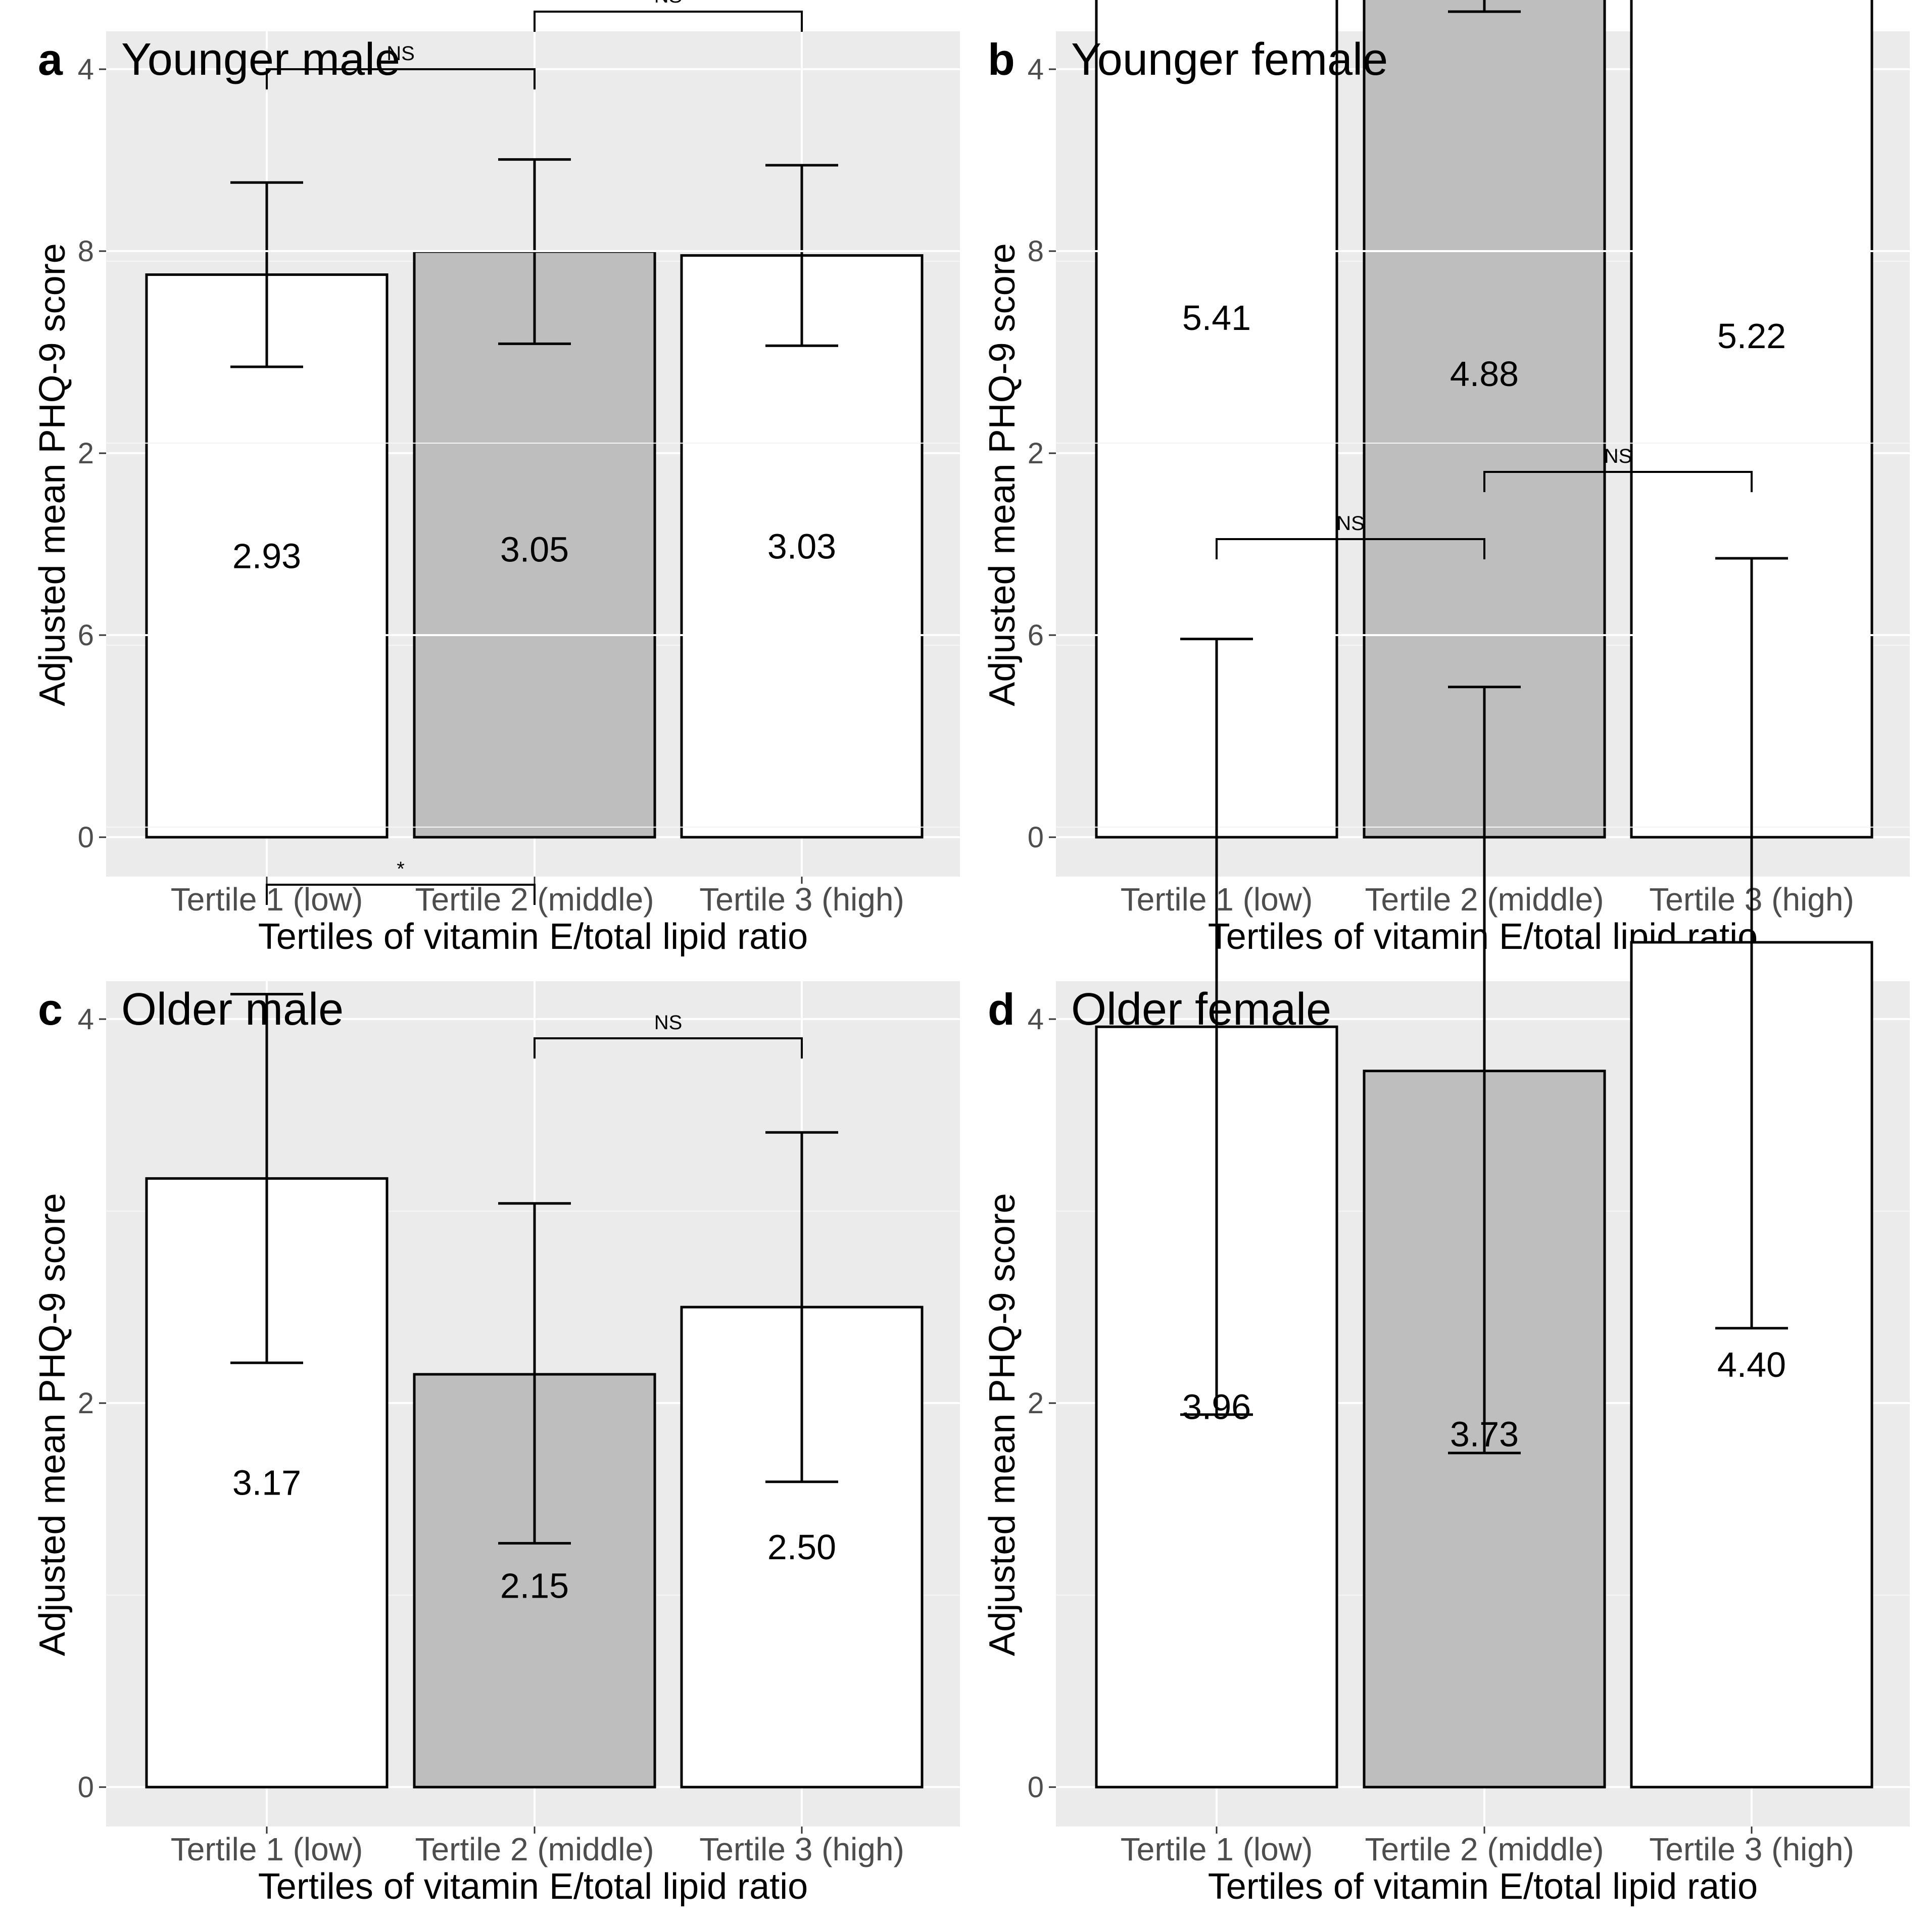 The image size is (1932, 1921). What do you see at coordinates (534, 549) in the screenshot?
I see `bar-value-label: 3.05` at bounding box center [534, 549].